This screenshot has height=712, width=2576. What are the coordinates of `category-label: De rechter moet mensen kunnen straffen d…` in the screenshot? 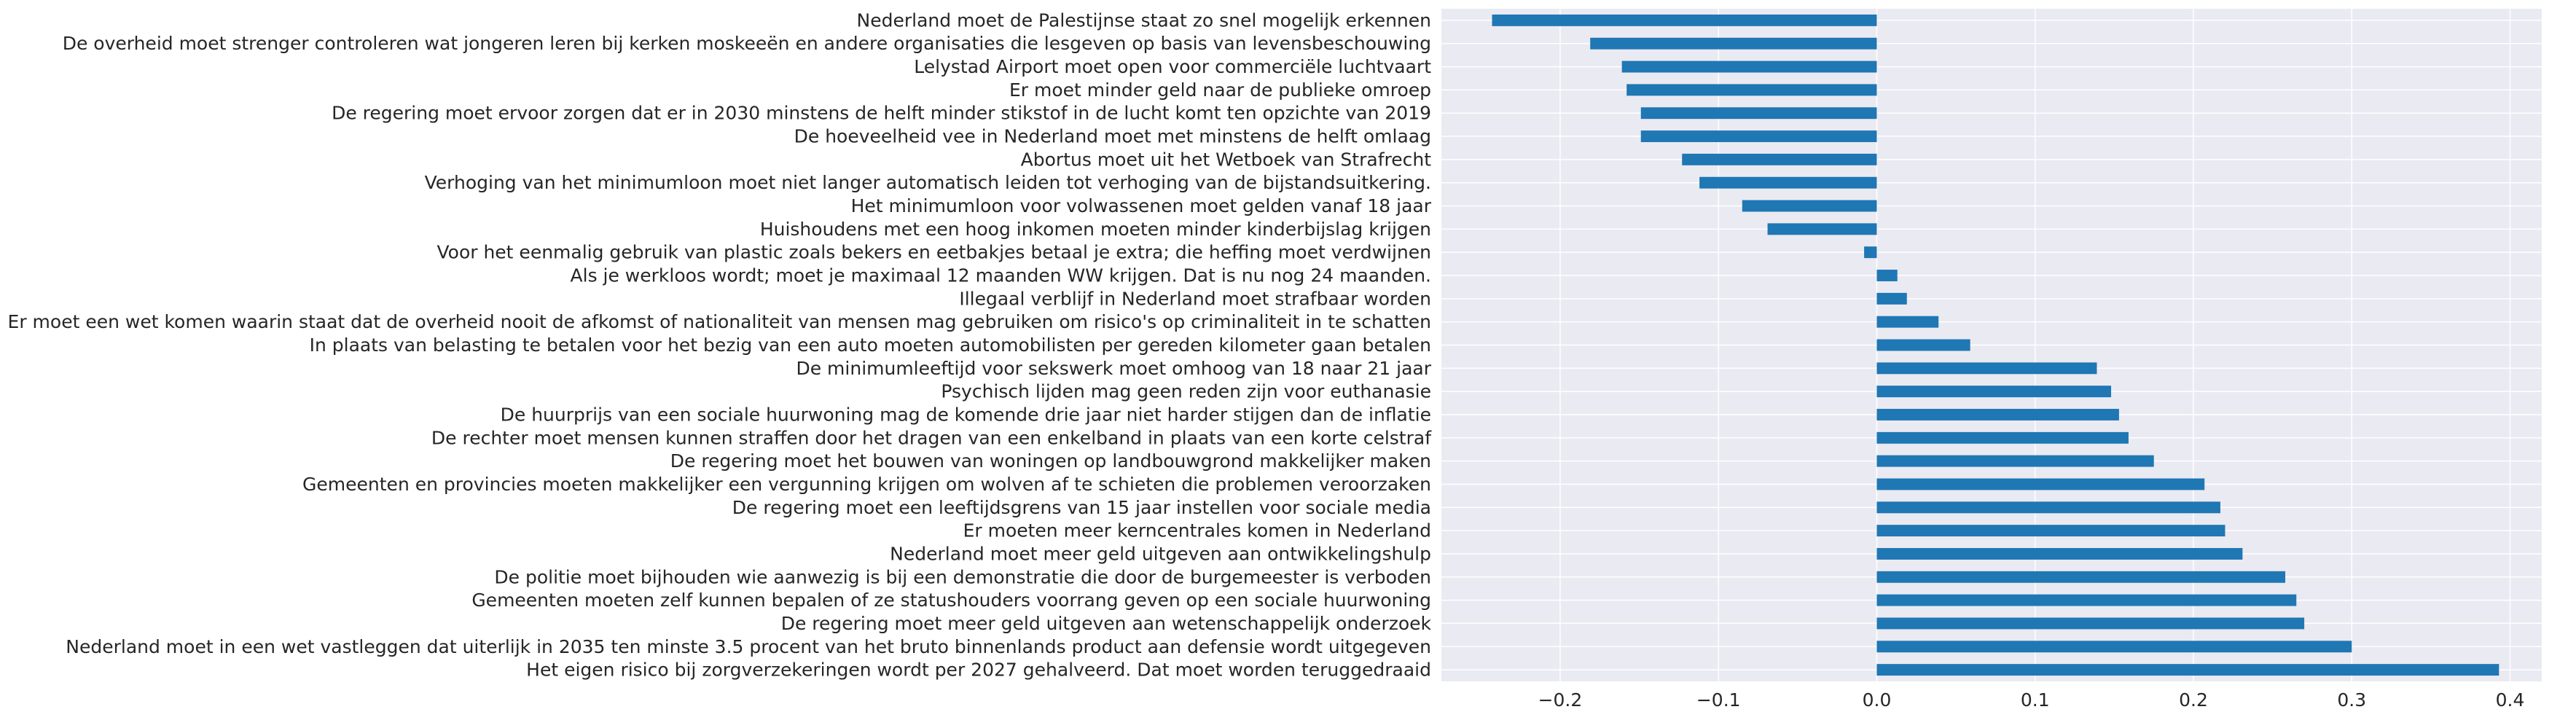 It's located at (931, 437).